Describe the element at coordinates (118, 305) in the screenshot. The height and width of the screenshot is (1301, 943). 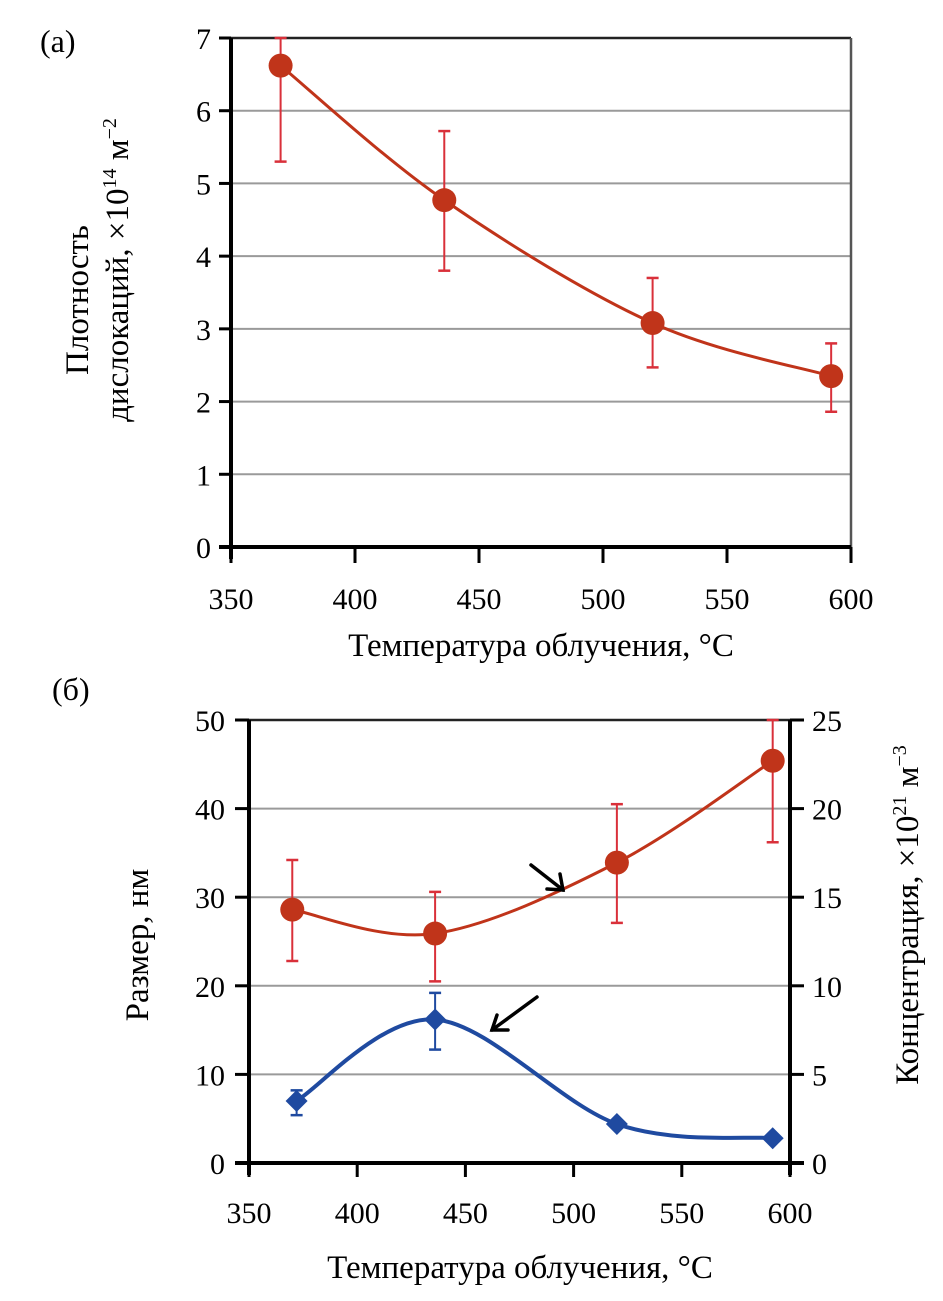
I see `y-axis-title-a-text: дислокаций, ×10` at that location.